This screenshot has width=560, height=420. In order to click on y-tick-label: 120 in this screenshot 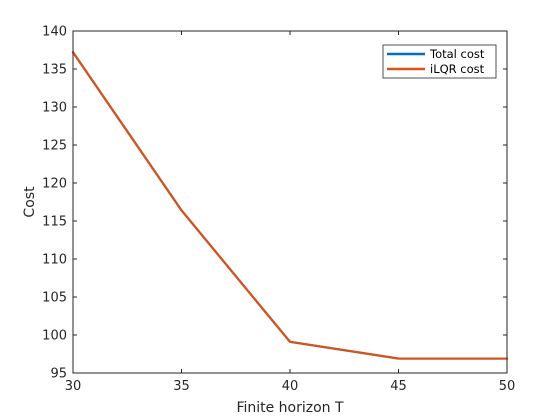, I will do `click(54, 184)`.